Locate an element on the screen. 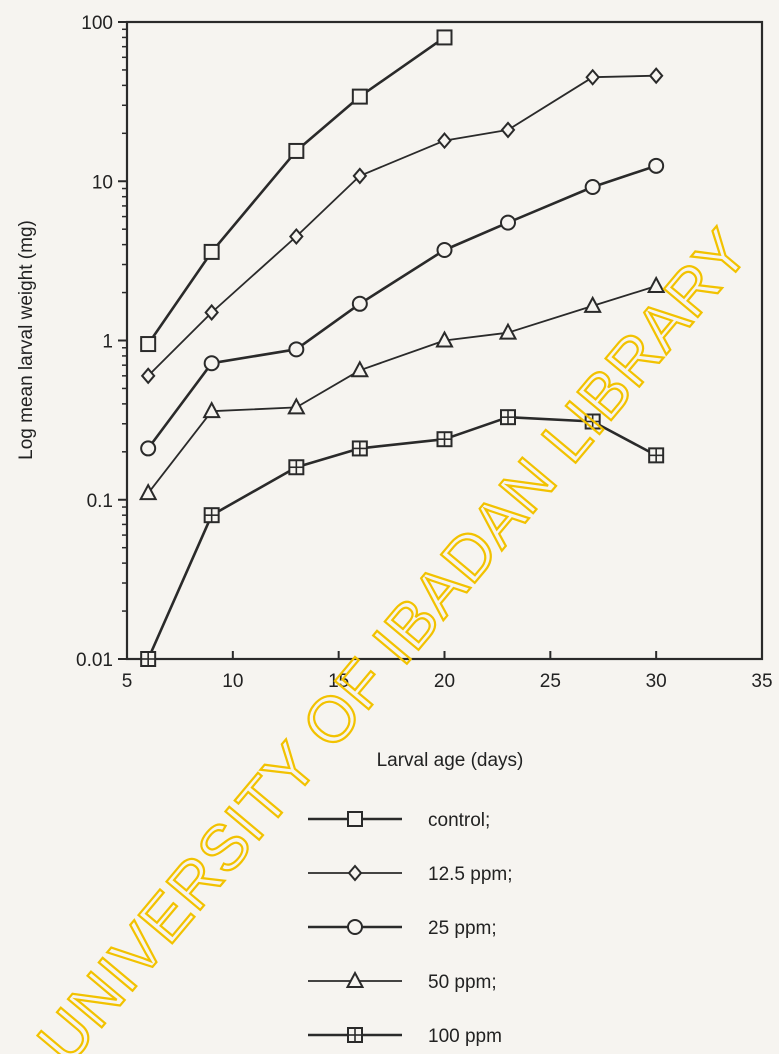 The image size is (779, 1054). legend-label: 100 ppm is located at coordinates (465, 1036).